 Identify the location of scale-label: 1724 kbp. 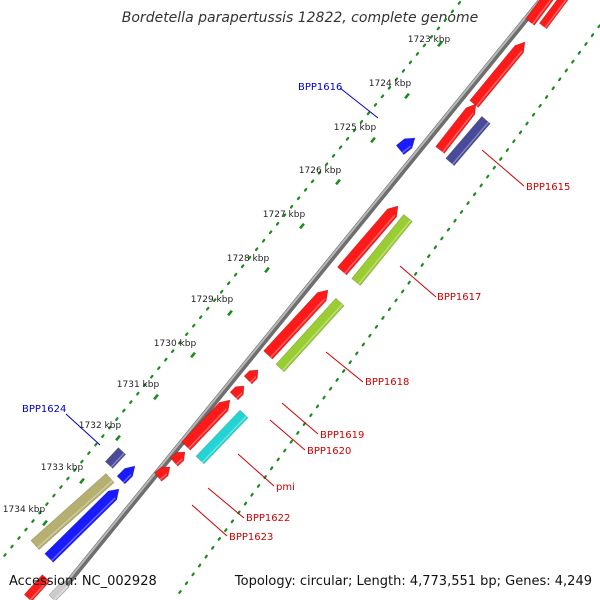
(390, 84).